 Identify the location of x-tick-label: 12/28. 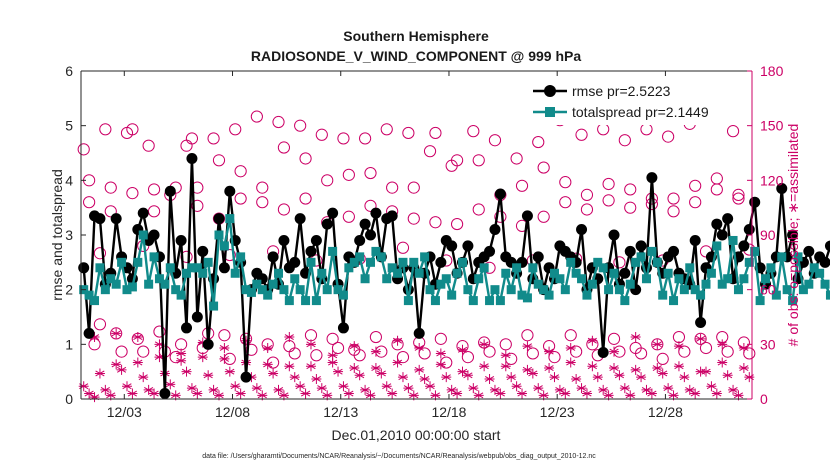
(665, 412).